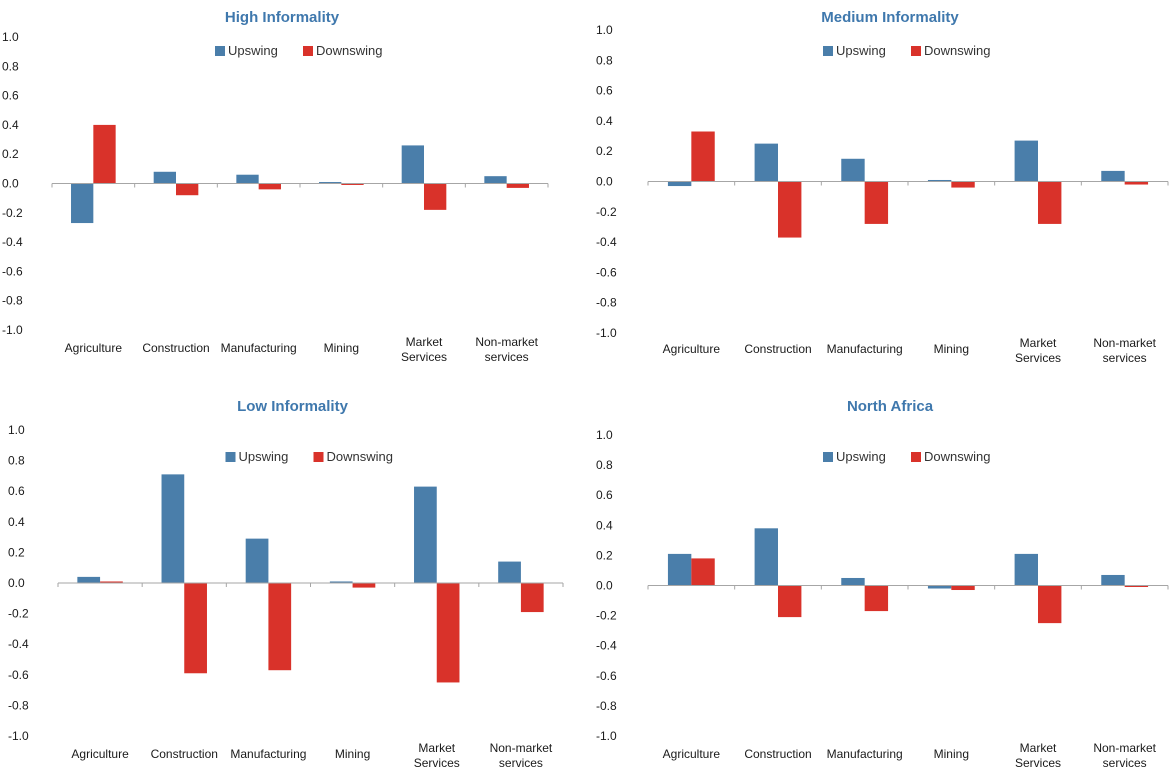 This screenshot has height=778, width=1175. What do you see at coordinates (292, 406) in the screenshot?
I see `chart-title: Low Informality` at bounding box center [292, 406].